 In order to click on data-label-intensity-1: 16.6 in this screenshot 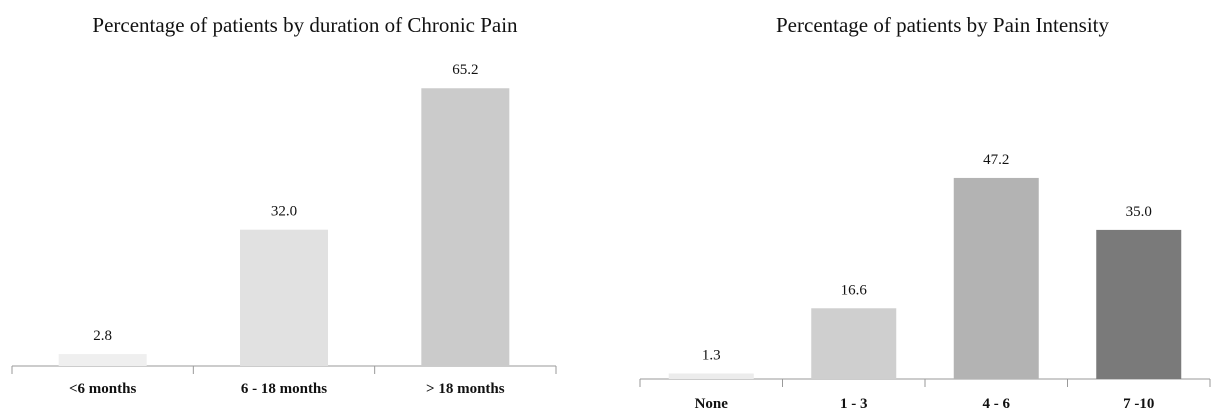, I will do `click(854, 290)`.